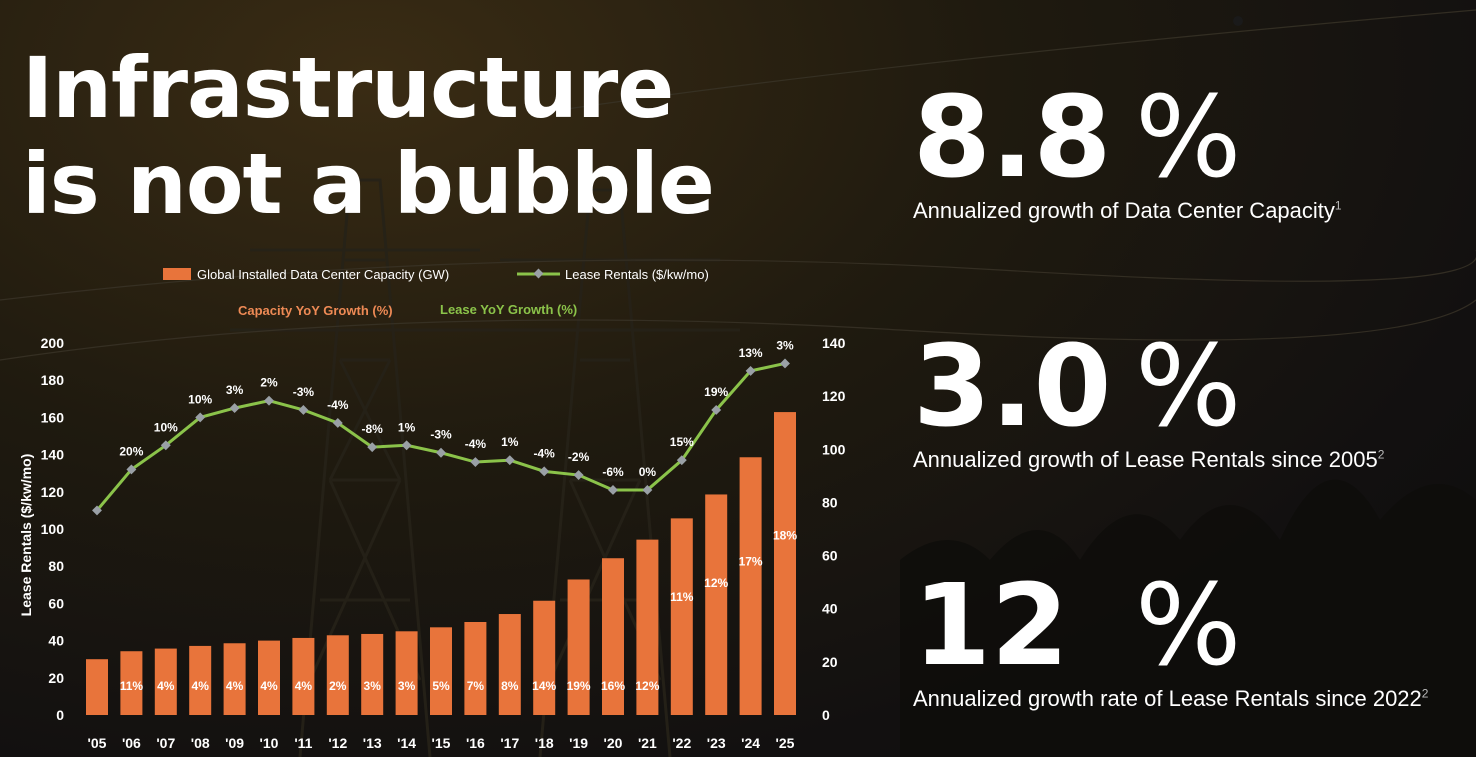  Describe the element at coordinates (830, 662) in the screenshot. I see `right-axis-tick: 20` at that location.